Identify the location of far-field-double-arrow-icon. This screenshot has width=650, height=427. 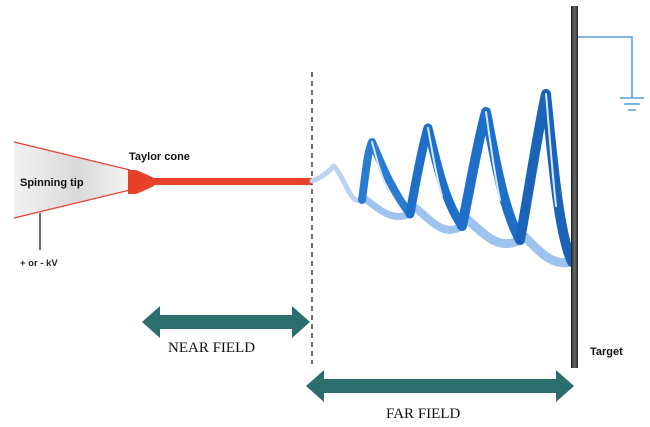
(440, 386).